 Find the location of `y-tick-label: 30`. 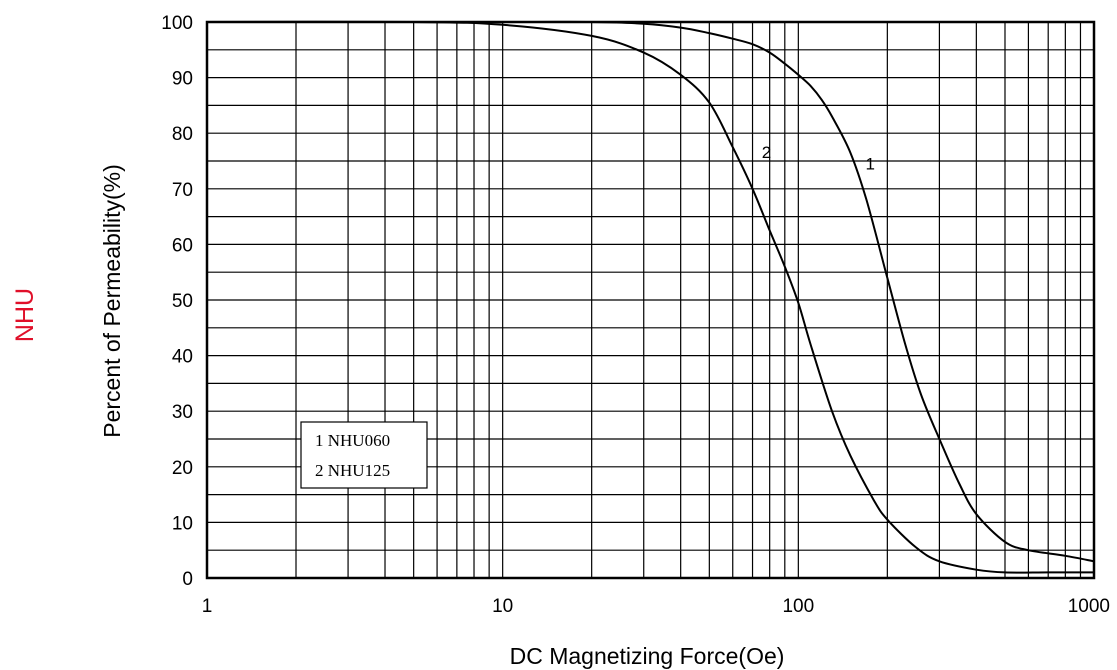

y-tick-label: 30 is located at coordinates (182, 412).